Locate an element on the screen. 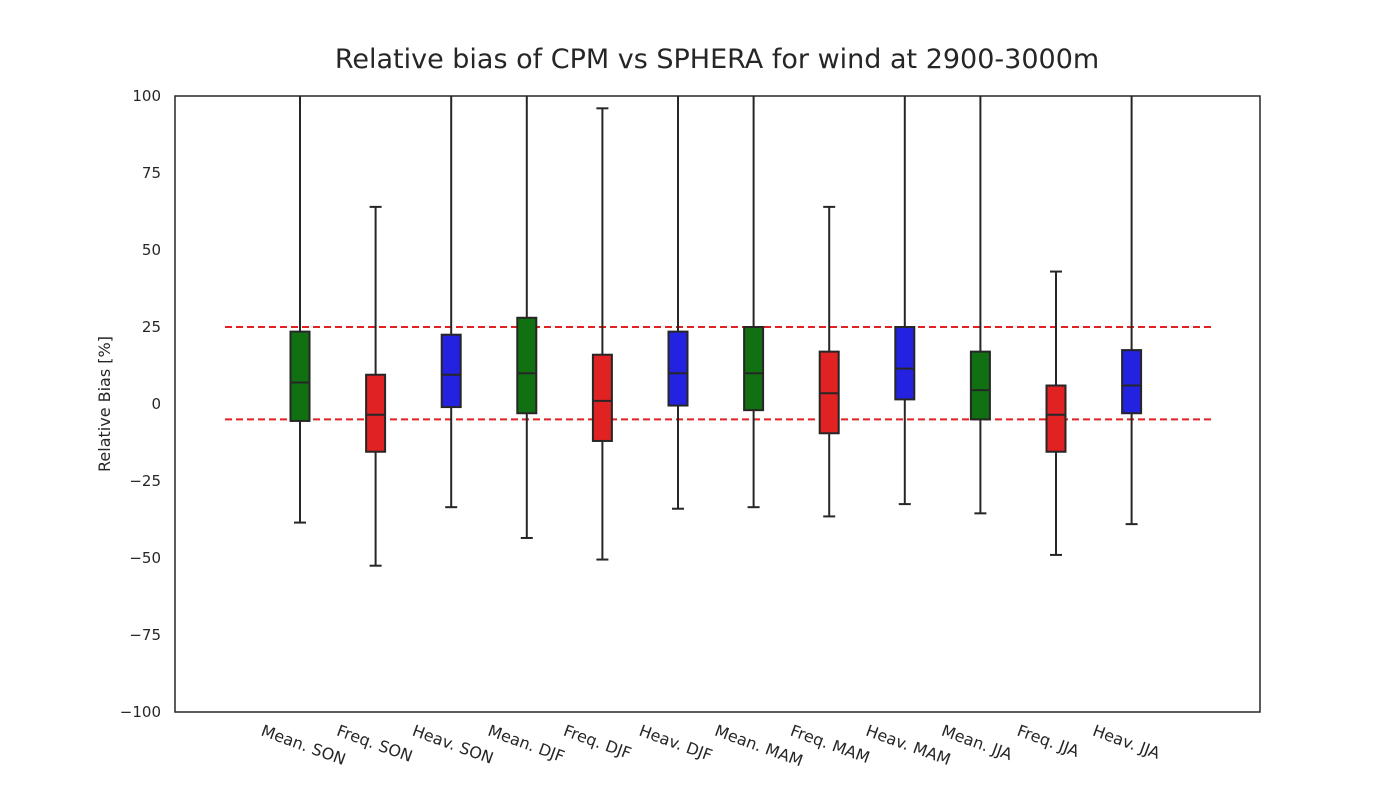  x-tick-label: Heav. JJA is located at coordinates (1126, 742).